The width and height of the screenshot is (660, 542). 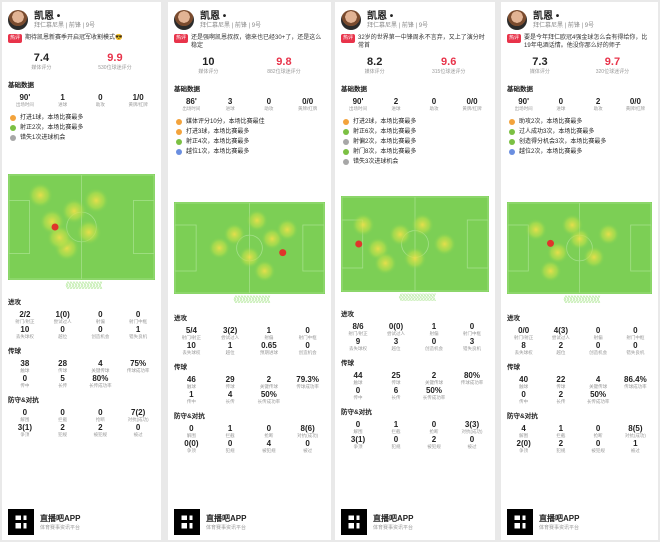 I want to click on stat-value: 46, so click(x=191, y=379).